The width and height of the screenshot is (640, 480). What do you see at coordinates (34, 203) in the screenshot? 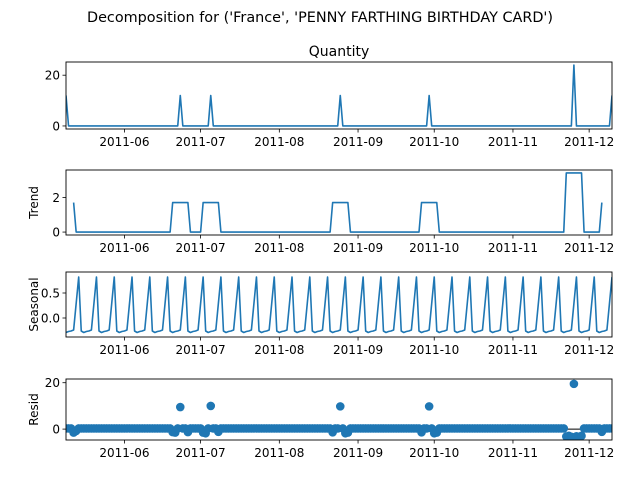
I see `y-axis-label: Trend` at bounding box center [34, 203].